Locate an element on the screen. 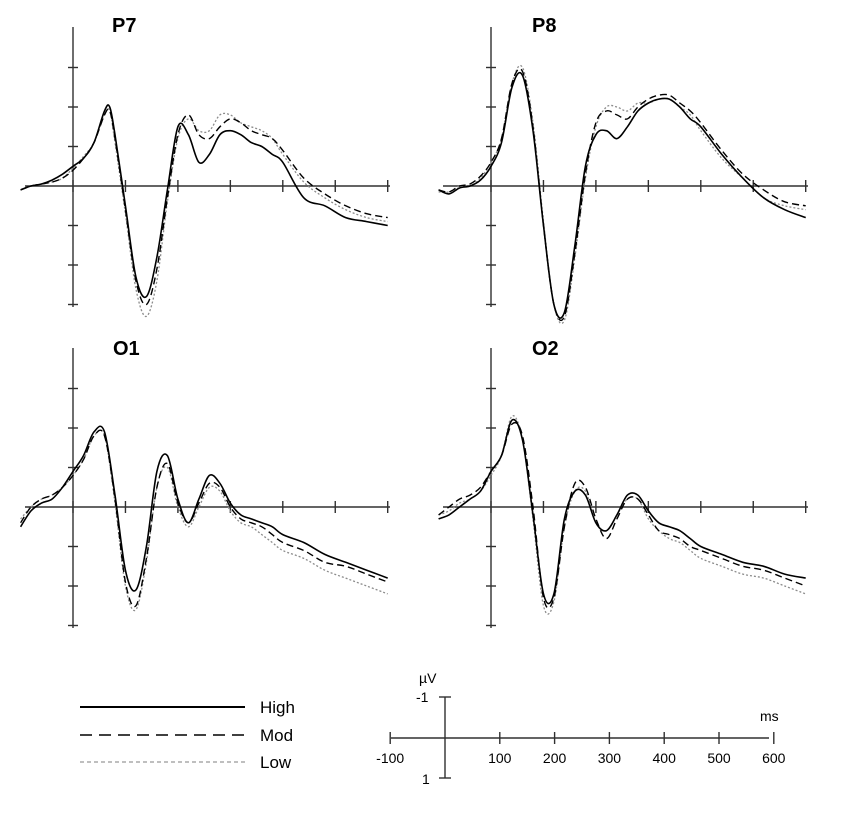 The image size is (850, 815). scale-y-tick-label: 1 is located at coordinates (426, 779).